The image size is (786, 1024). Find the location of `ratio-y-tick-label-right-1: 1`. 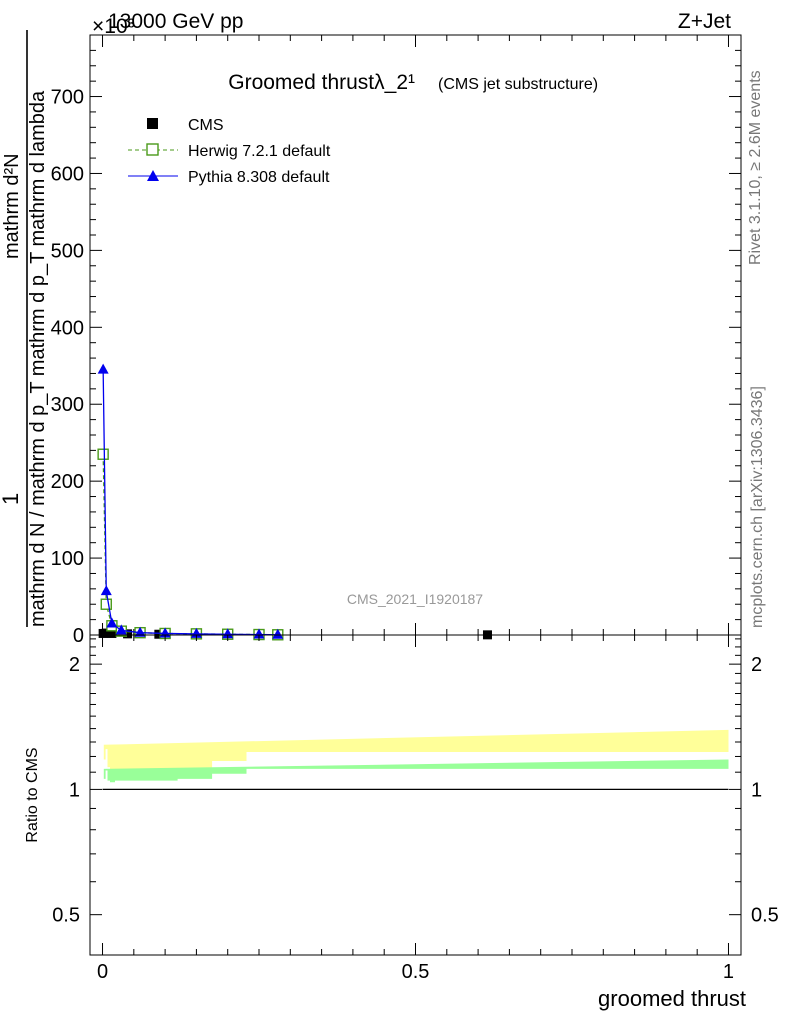

ratio-y-tick-label-right-1: 1 is located at coordinates (756, 790).